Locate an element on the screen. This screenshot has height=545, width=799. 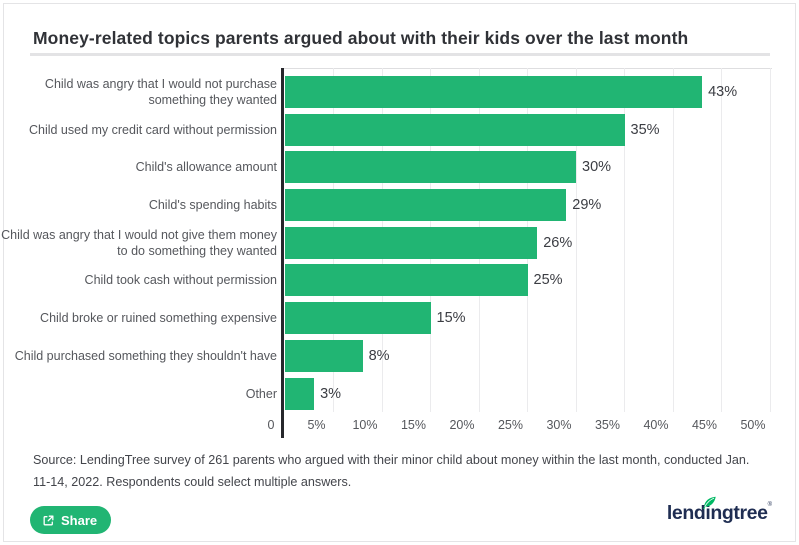
share-icon is located at coordinates (48, 520).